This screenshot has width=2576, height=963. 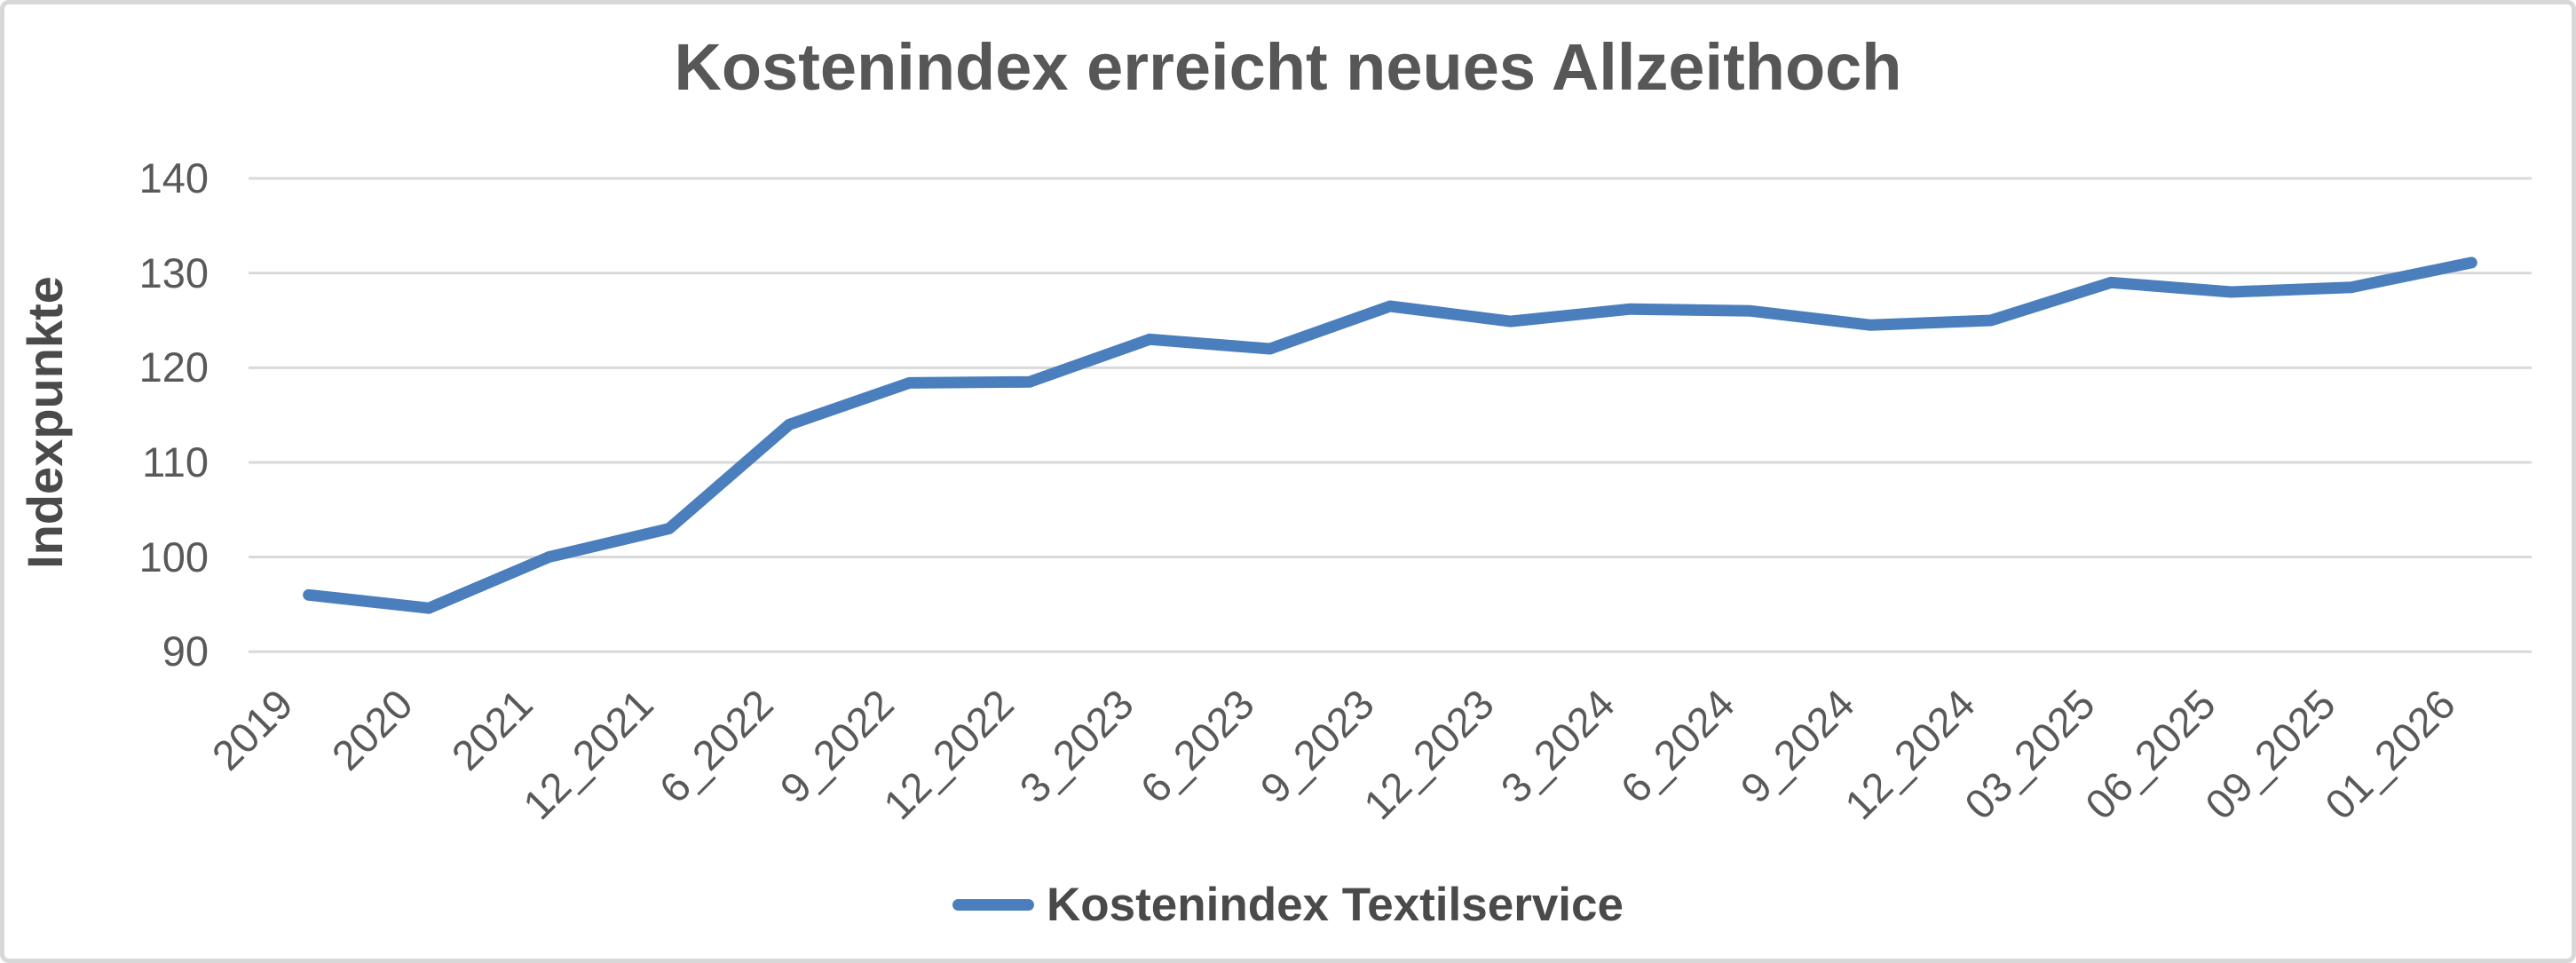 What do you see at coordinates (173, 556) in the screenshot?
I see `y-tick-label: 100` at bounding box center [173, 556].